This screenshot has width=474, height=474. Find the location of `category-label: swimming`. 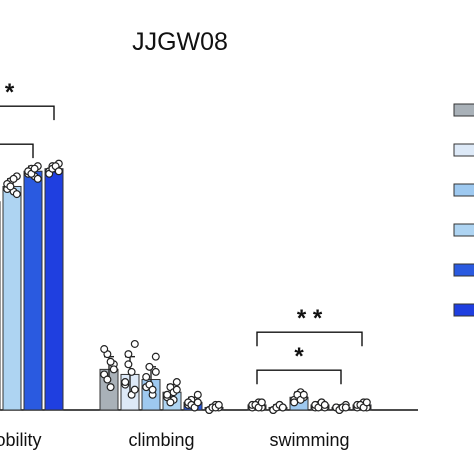

category-label: swimming is located at coordinates (309, 440).